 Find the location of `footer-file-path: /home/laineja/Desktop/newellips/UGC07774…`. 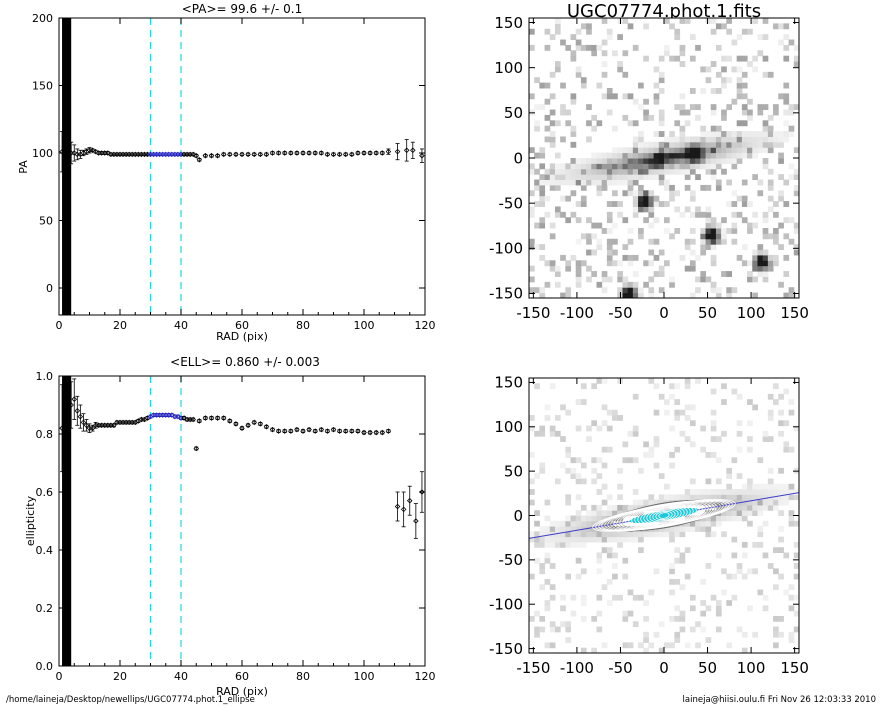

footer-file-path: /home/laineja/Desktop/newellips/UGC07774… is located at coordinates (130, 700).